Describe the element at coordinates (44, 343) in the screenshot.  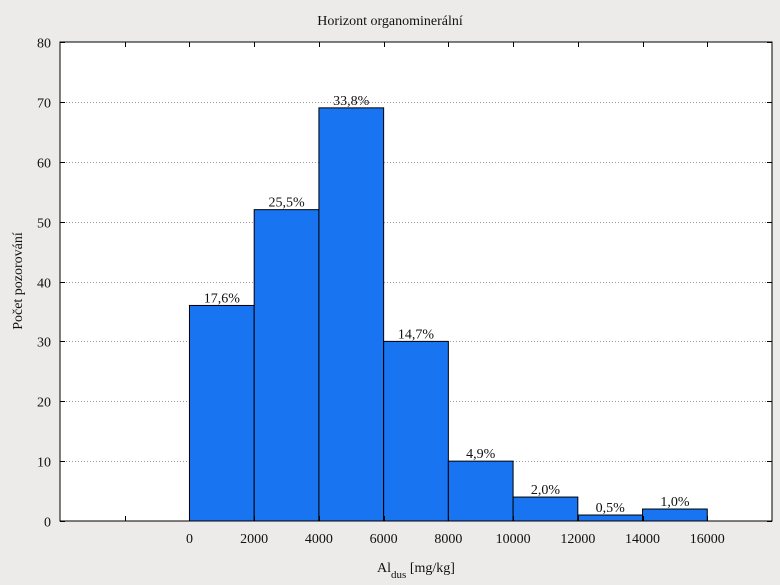
I see `y-tick-label: 30` at that location.